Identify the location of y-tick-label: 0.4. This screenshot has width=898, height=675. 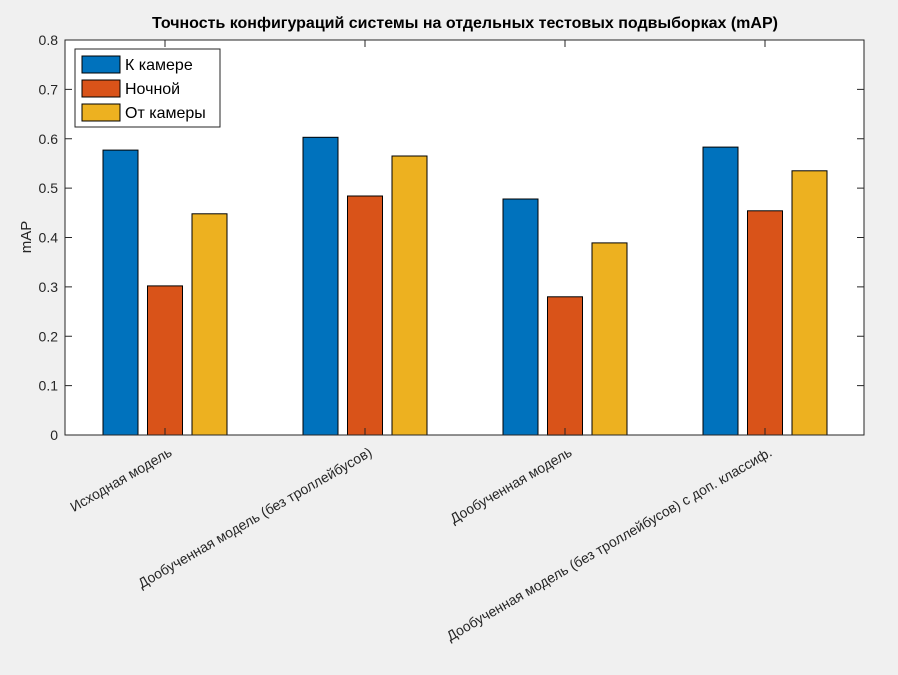
(49, 238).